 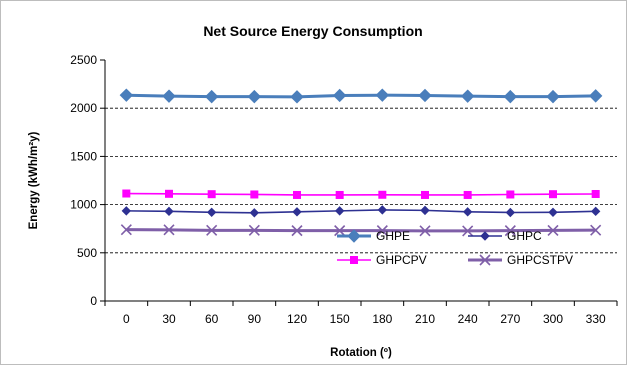 I want to click on series-line-ghpcstpv, so click(x=361, y=230).